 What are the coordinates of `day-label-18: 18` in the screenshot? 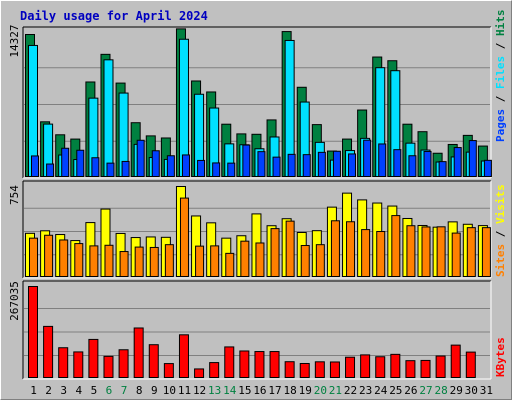 It's located at (290, 390).